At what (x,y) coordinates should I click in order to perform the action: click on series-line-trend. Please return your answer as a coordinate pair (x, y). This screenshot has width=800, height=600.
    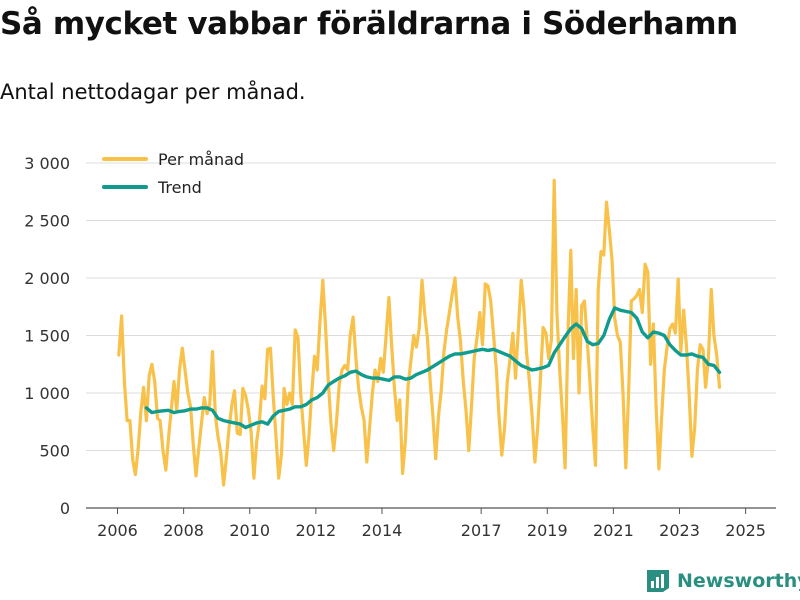
    Looking at the image, I should click on (433, 368).